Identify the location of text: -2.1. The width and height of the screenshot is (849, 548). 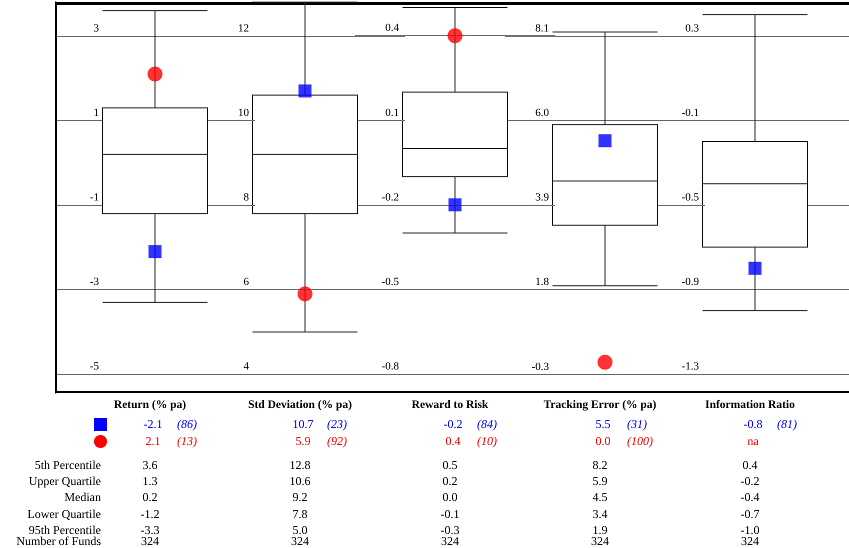
(153, 424).